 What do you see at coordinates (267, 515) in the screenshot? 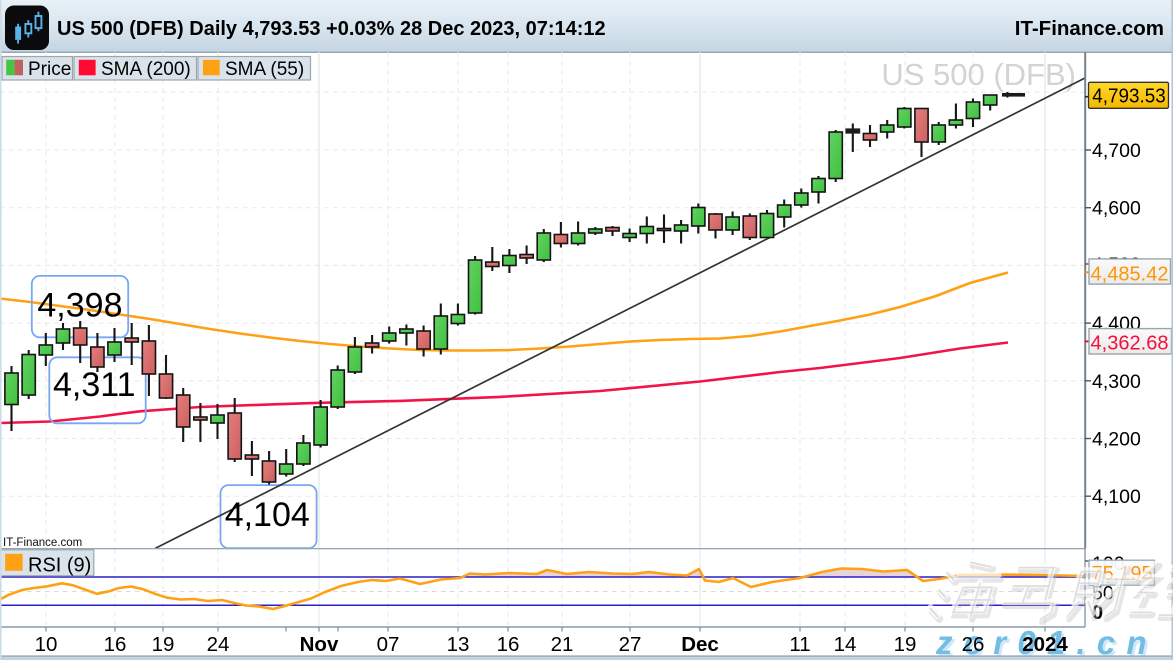
I see `svg-text: 4,104` at bounding box center [267, 515].